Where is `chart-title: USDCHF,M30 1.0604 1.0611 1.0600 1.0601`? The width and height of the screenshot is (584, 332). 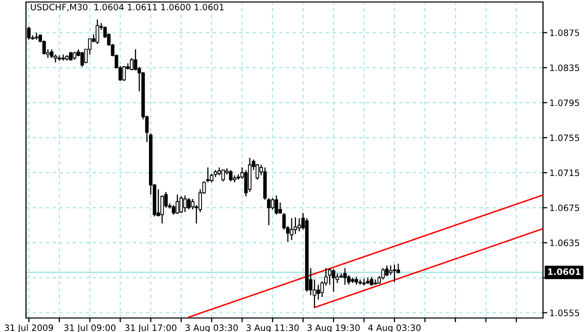 chart-title: USDCHF,M30 1.0604 1.0611 1.0600 1.0601 is located at coordinates (127, 8).